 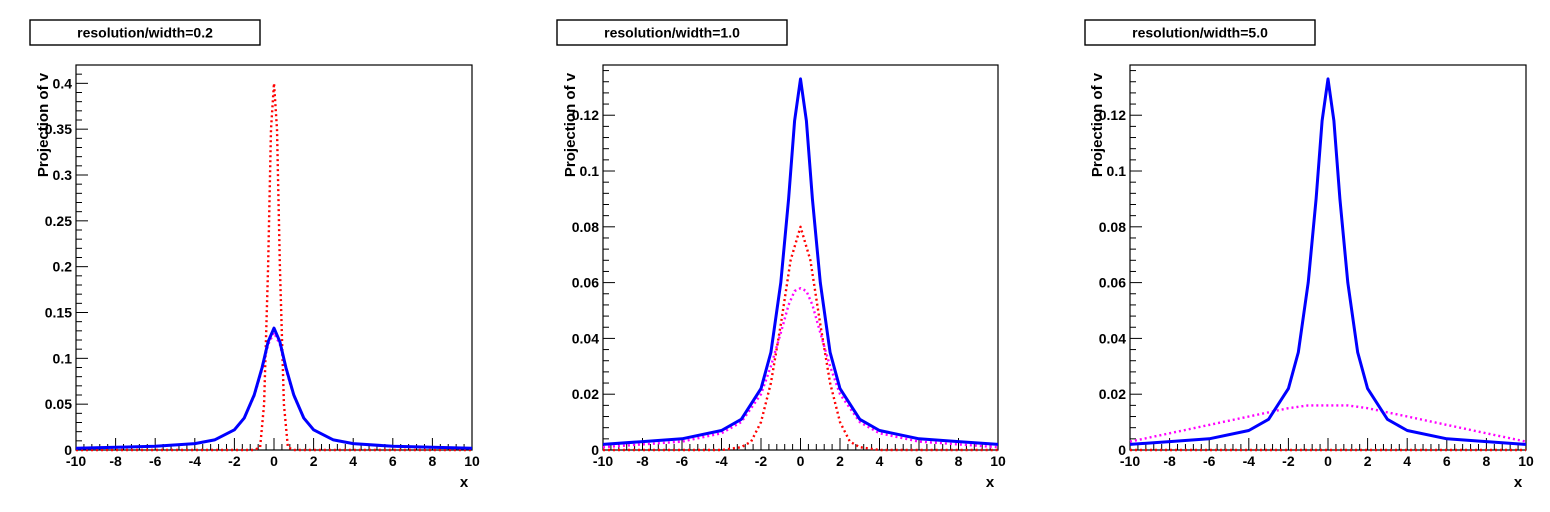 What do you see at coordinates (63, 175) in the screenshot?
I see `y-tick-label: 0.3` at bounding box center [63, 175].